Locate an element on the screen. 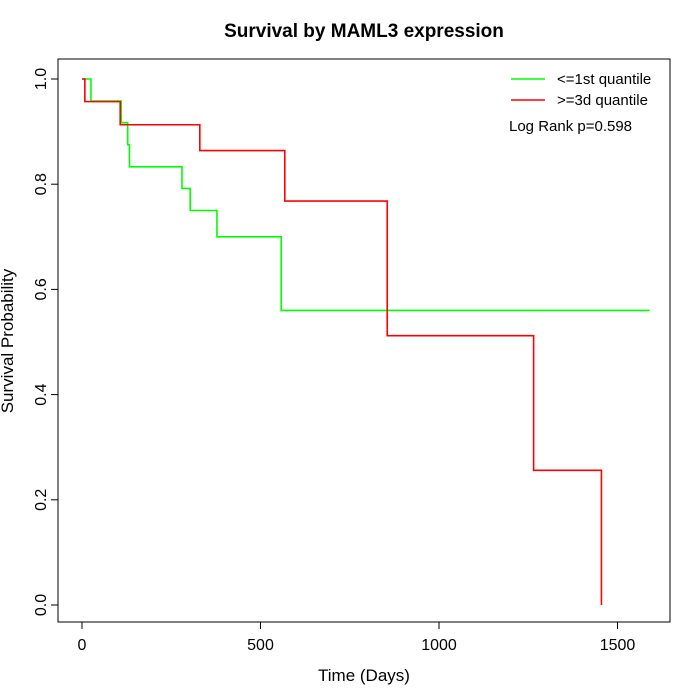  x-tick-label: 1500 is located at coordinates (618, 645).